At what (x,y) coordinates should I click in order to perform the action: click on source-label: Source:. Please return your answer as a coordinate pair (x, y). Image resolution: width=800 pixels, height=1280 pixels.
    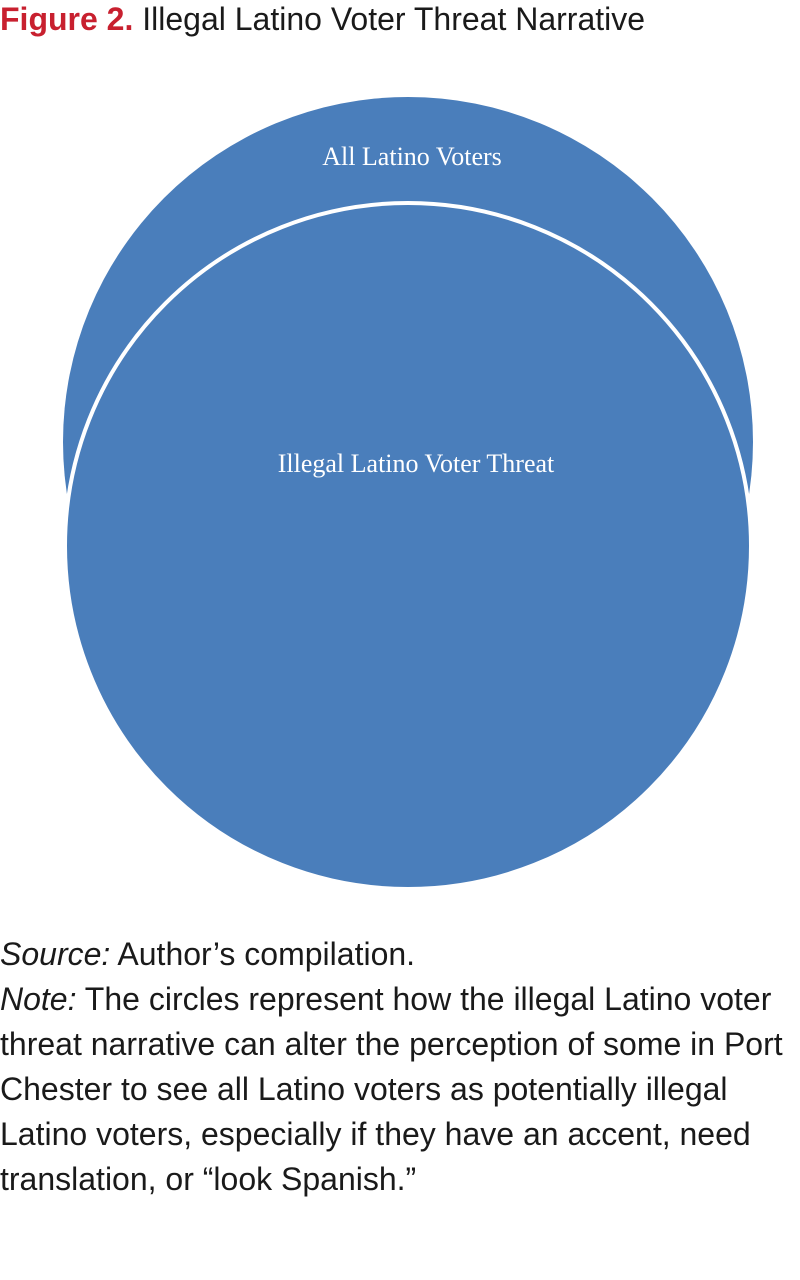
    Looking at the image, I should click on (55, 954).